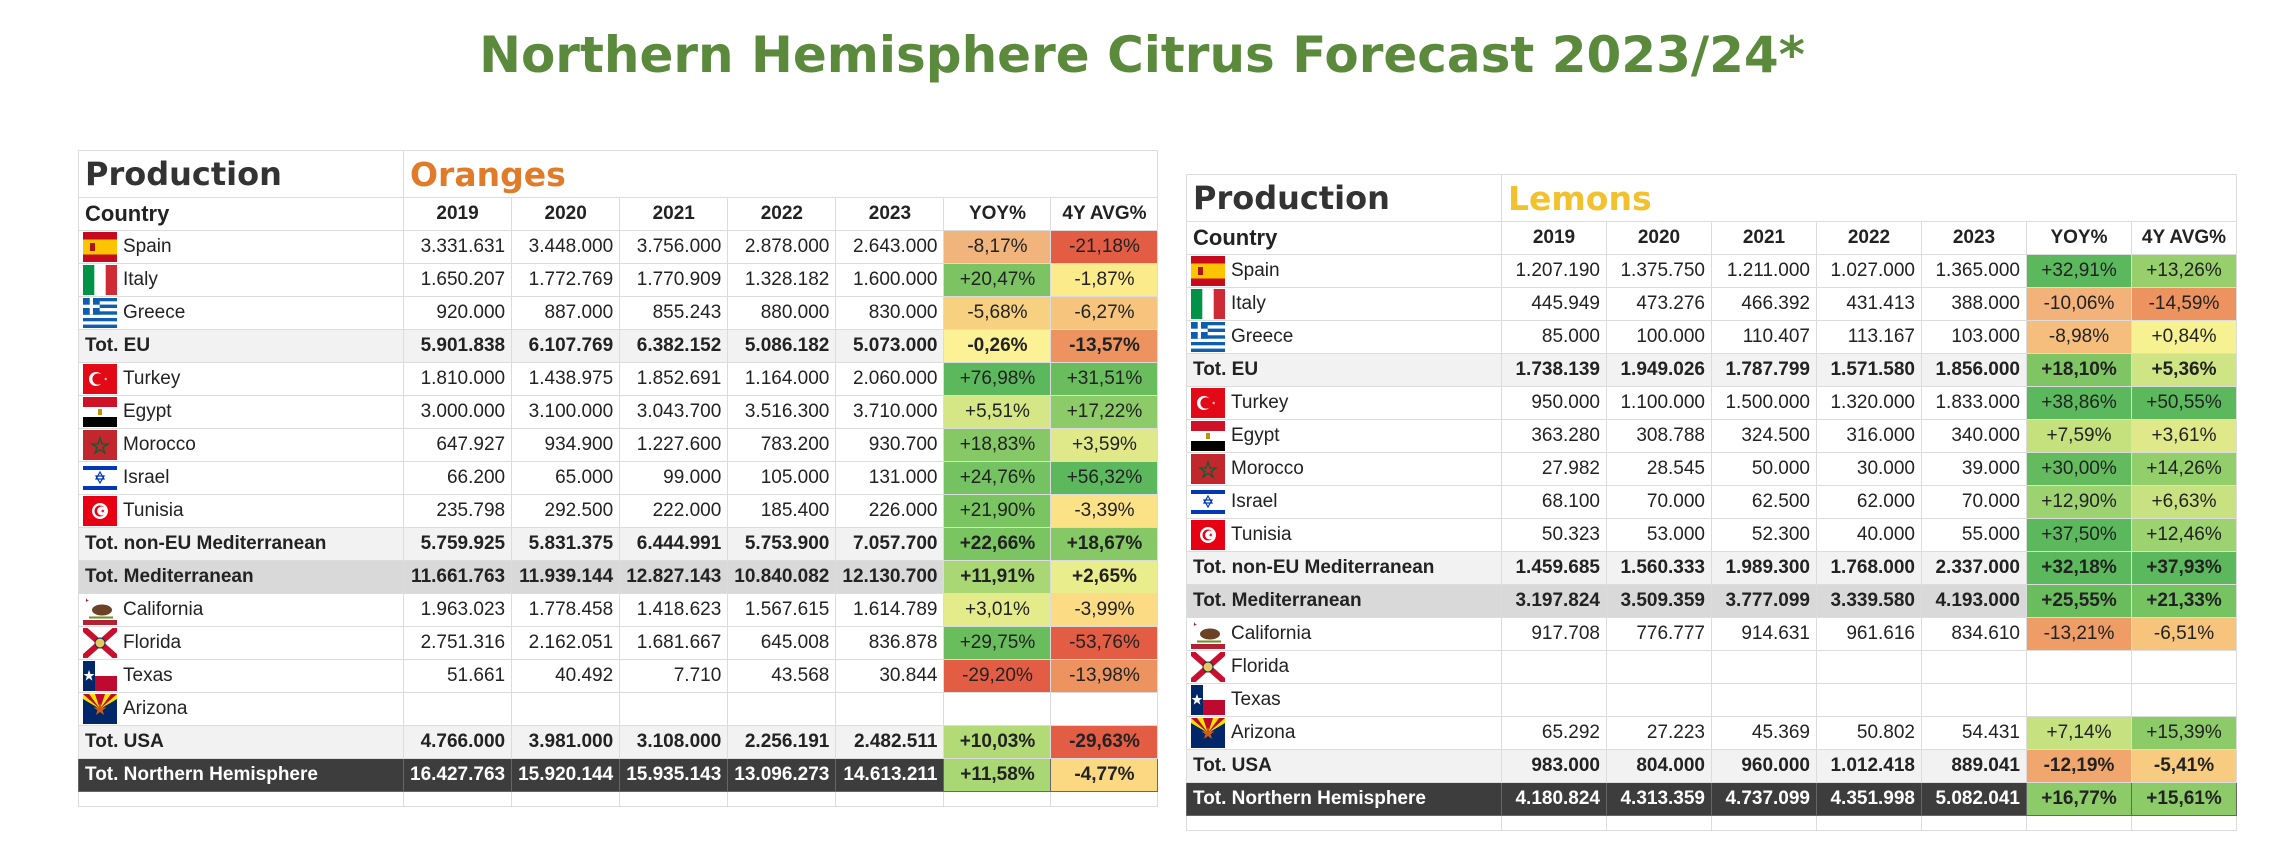 Image resolution: width=2284 pixels, height=842 pixels. Describe the element at coordinates (674, 379) in the screenshot. I see `value-cell: 1.852.691` at that location.